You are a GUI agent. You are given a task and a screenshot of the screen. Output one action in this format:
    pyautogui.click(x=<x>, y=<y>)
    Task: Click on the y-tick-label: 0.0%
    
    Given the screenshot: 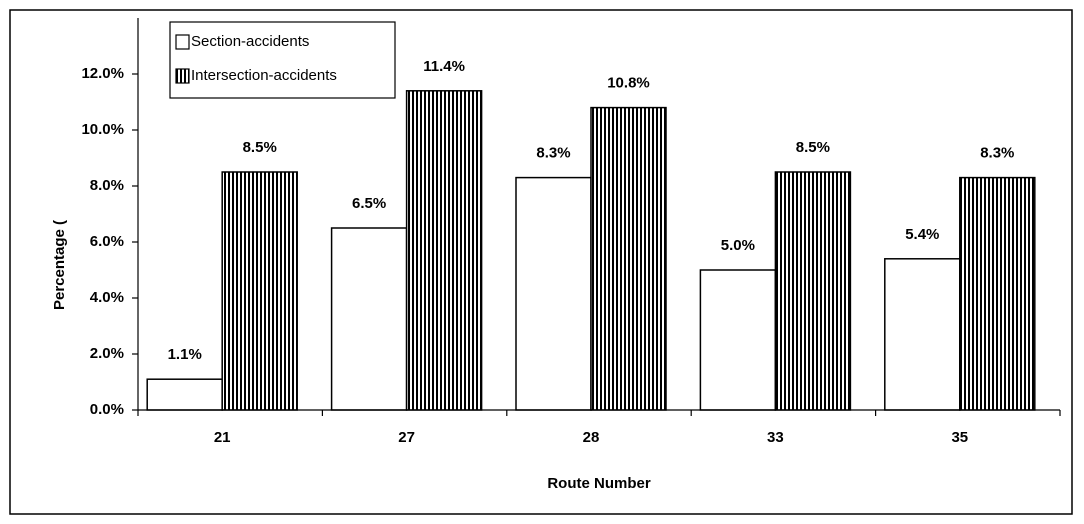 What is the action you would take?
    pyautogui.click(x=107, y=409)
    